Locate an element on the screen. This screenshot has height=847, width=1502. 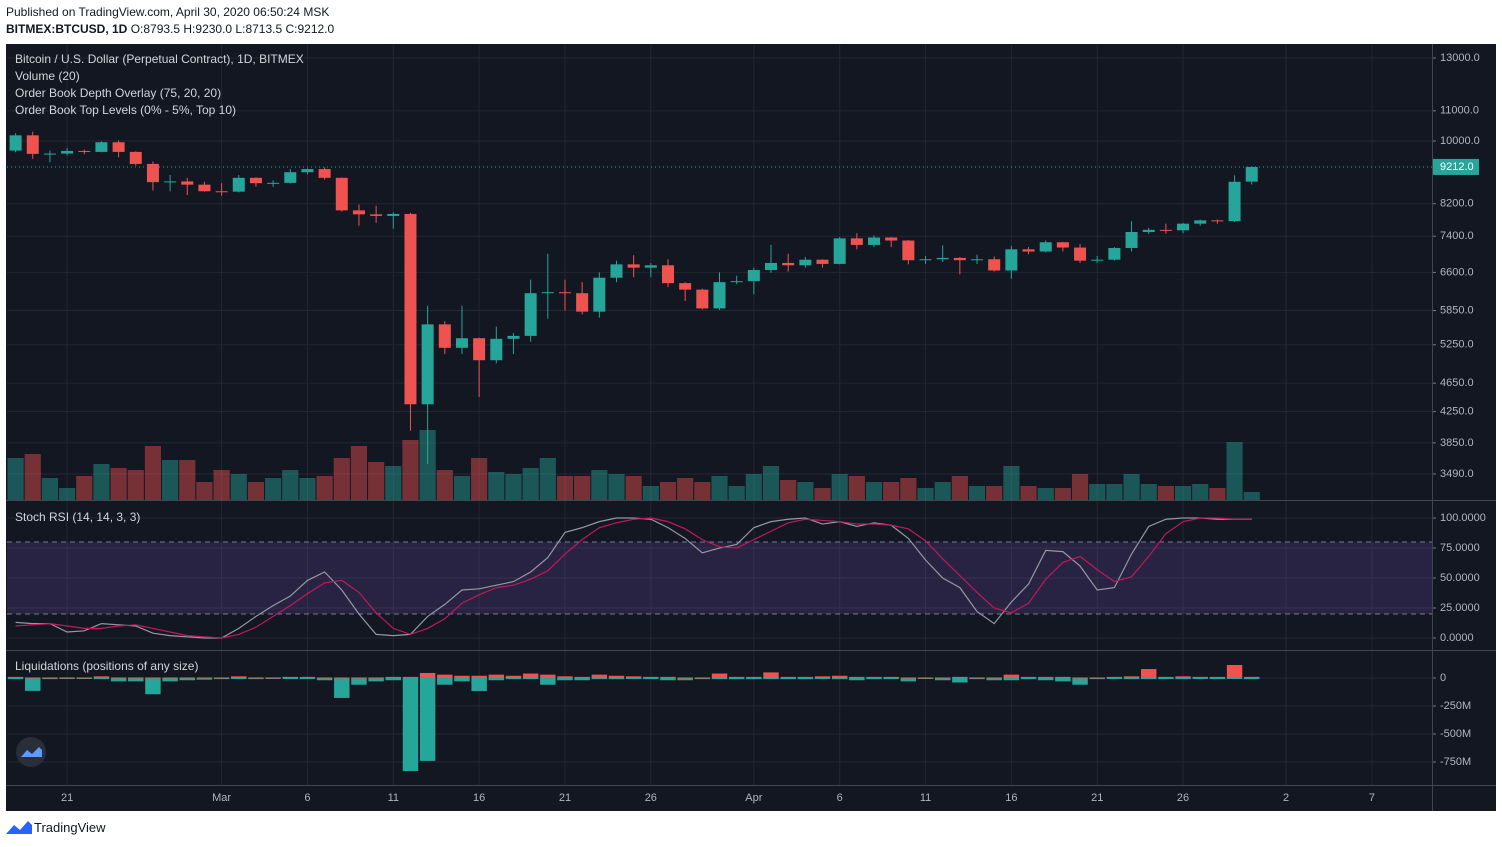
y-tick-label: 10000.0 is located at coordinates (1460, 141).